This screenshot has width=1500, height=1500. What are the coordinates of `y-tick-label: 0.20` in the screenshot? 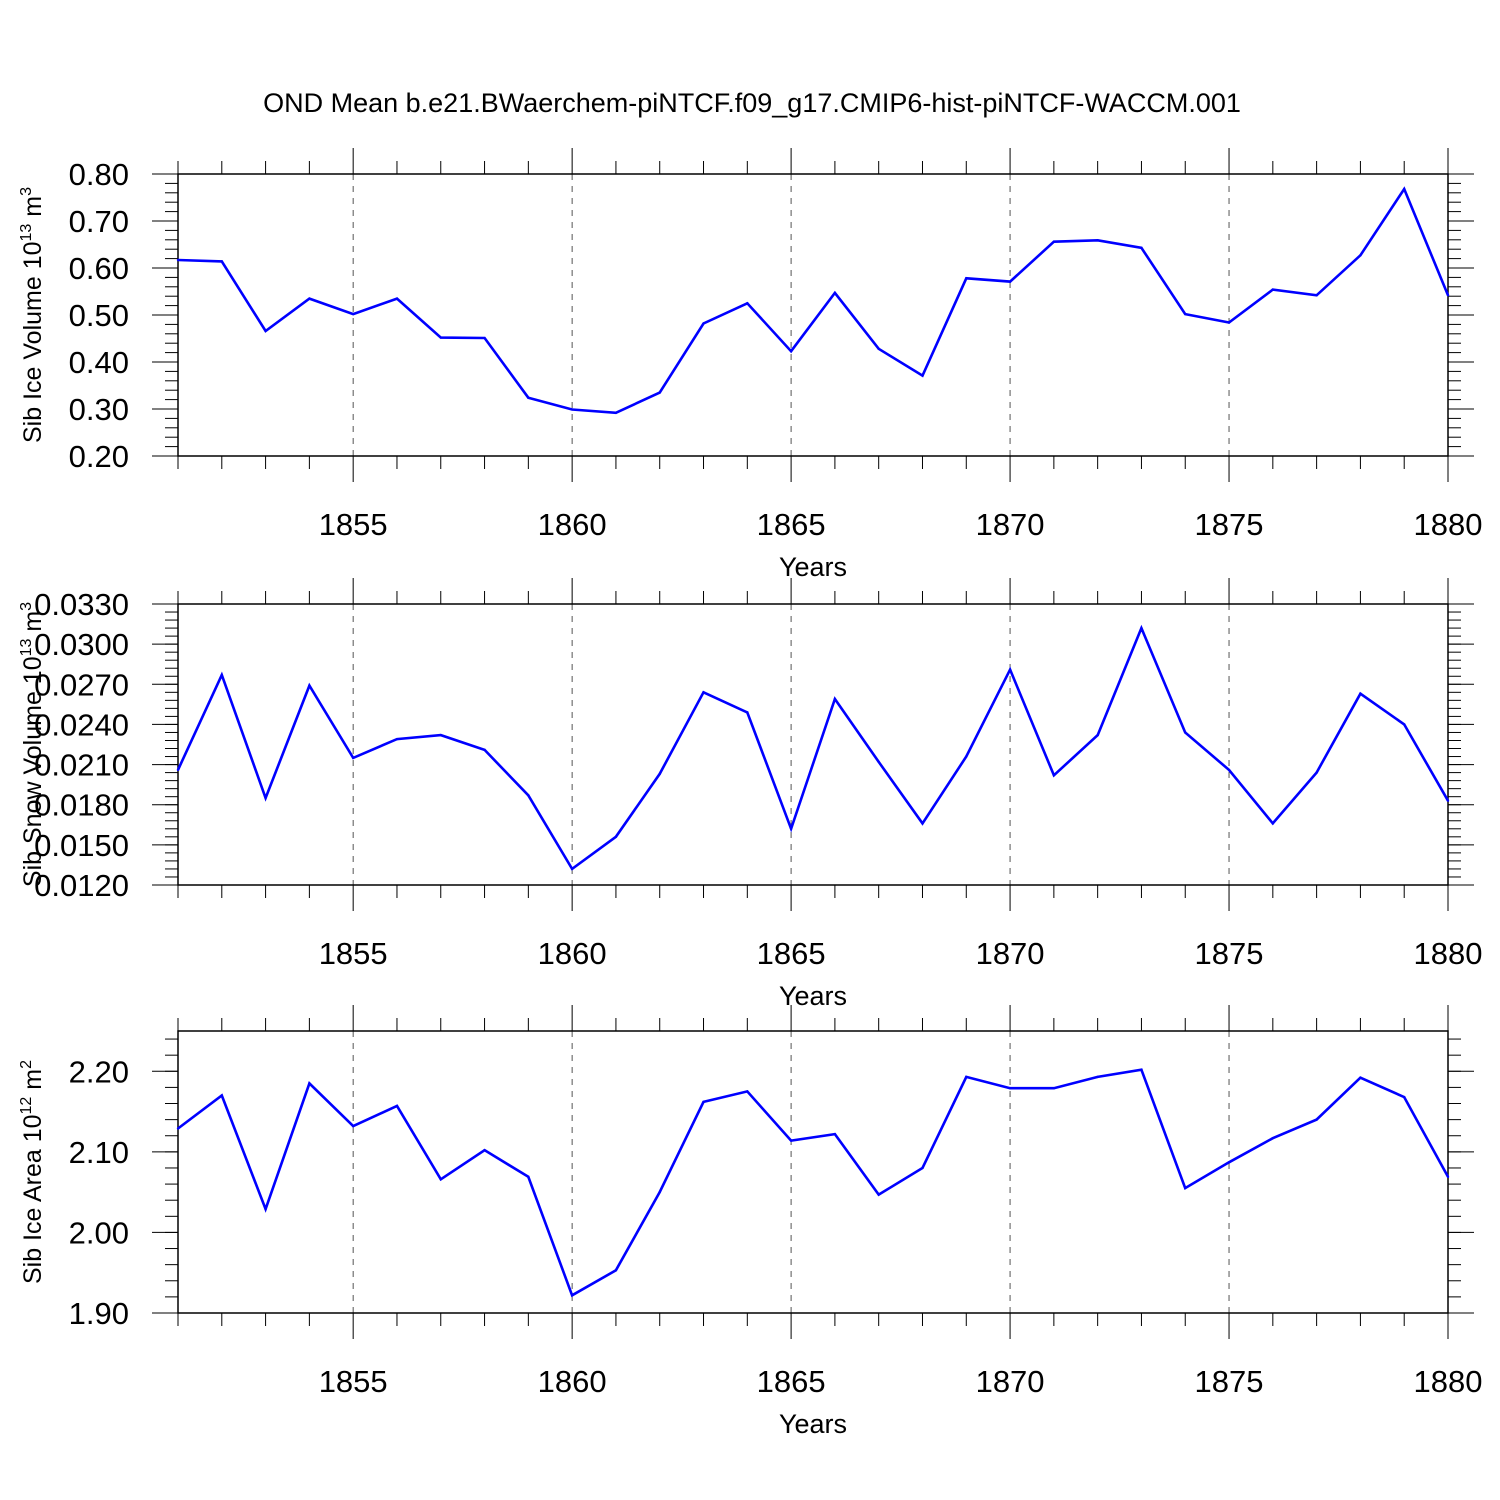 It's located at (99, 456).